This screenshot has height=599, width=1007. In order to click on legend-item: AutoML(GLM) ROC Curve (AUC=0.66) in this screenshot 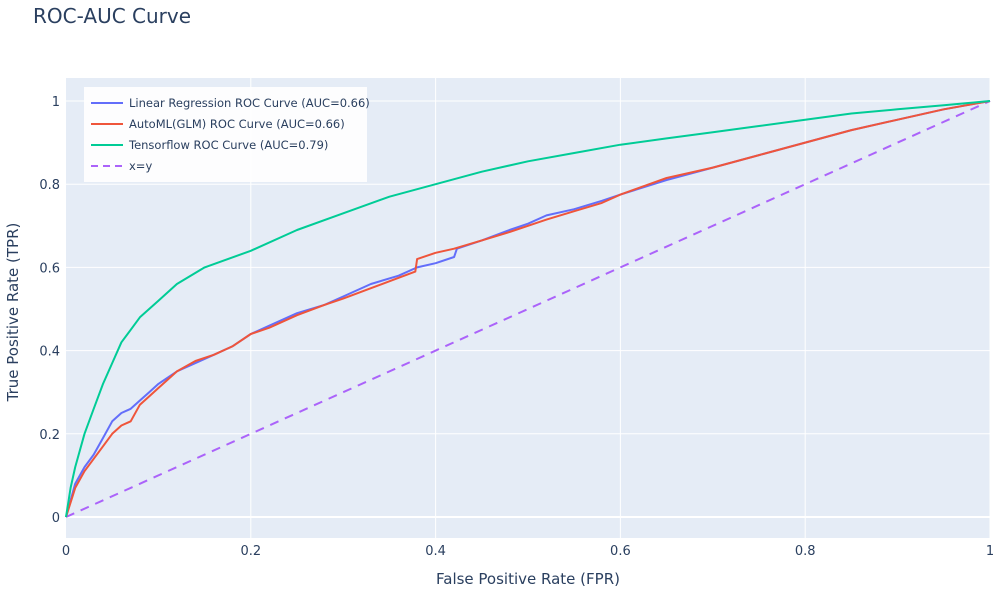, I will do `click(218, 124)`.